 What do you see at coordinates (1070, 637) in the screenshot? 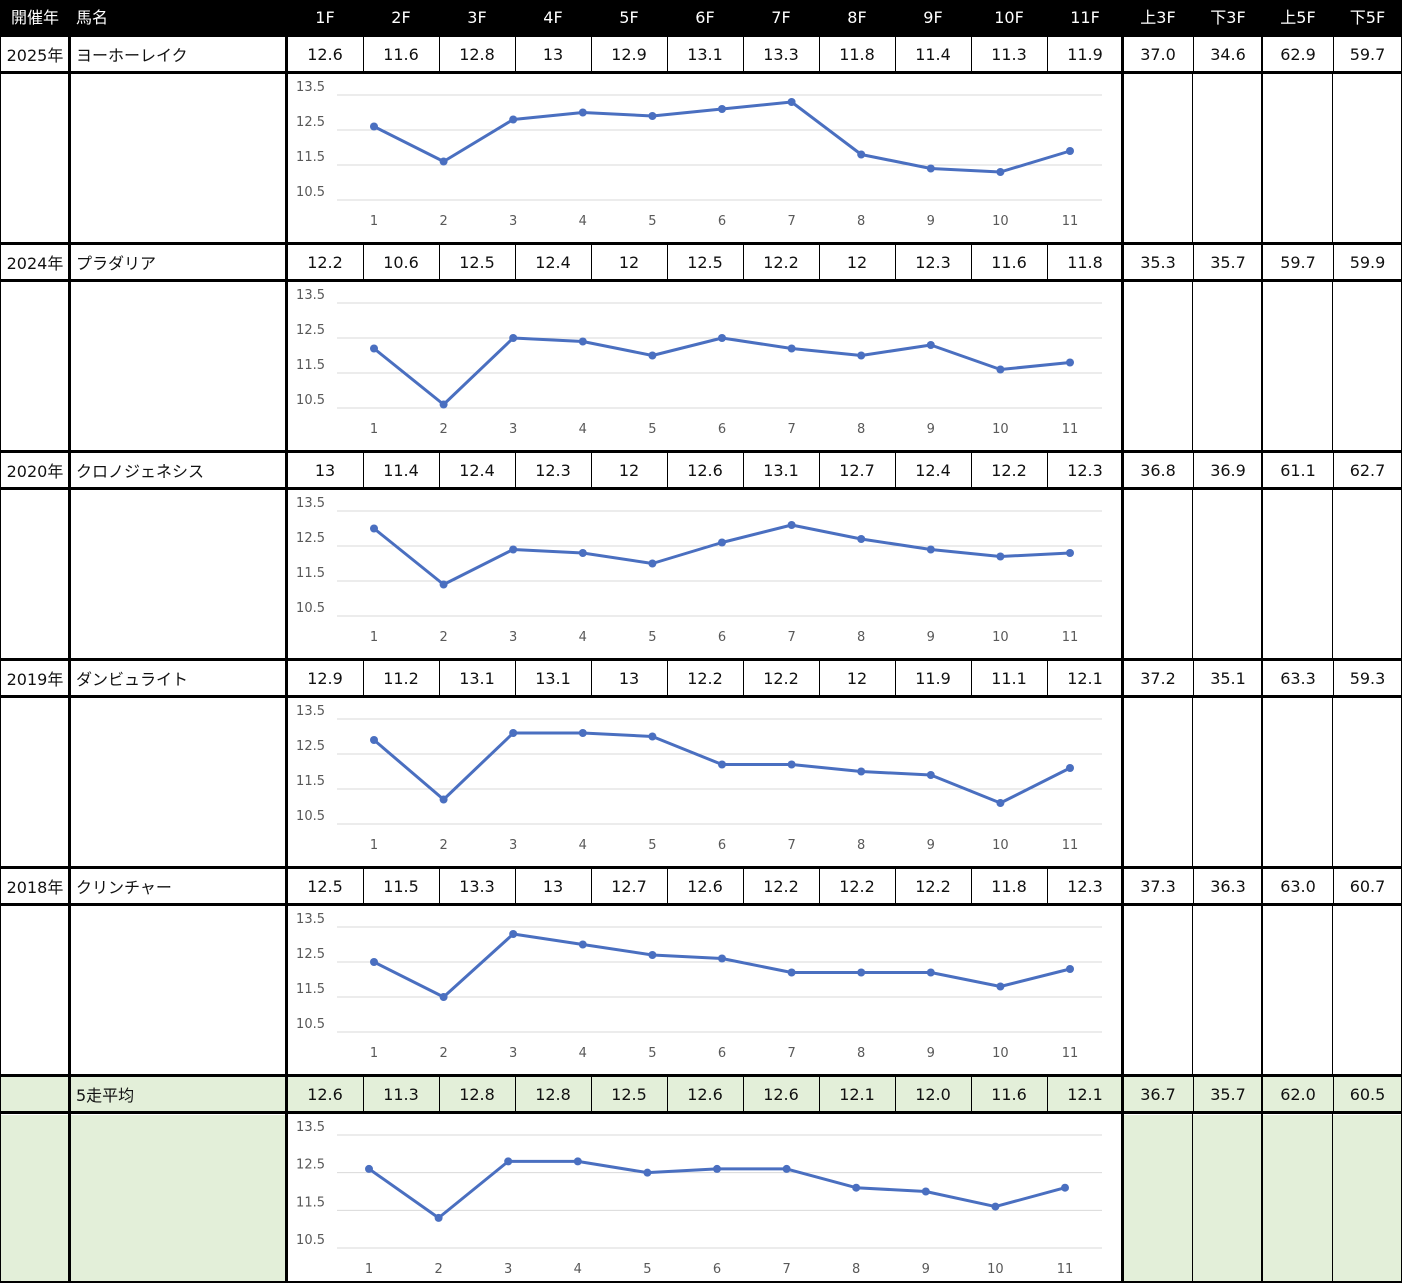
I see `x-tick-label: 11` at bounding box center [1070, 637].